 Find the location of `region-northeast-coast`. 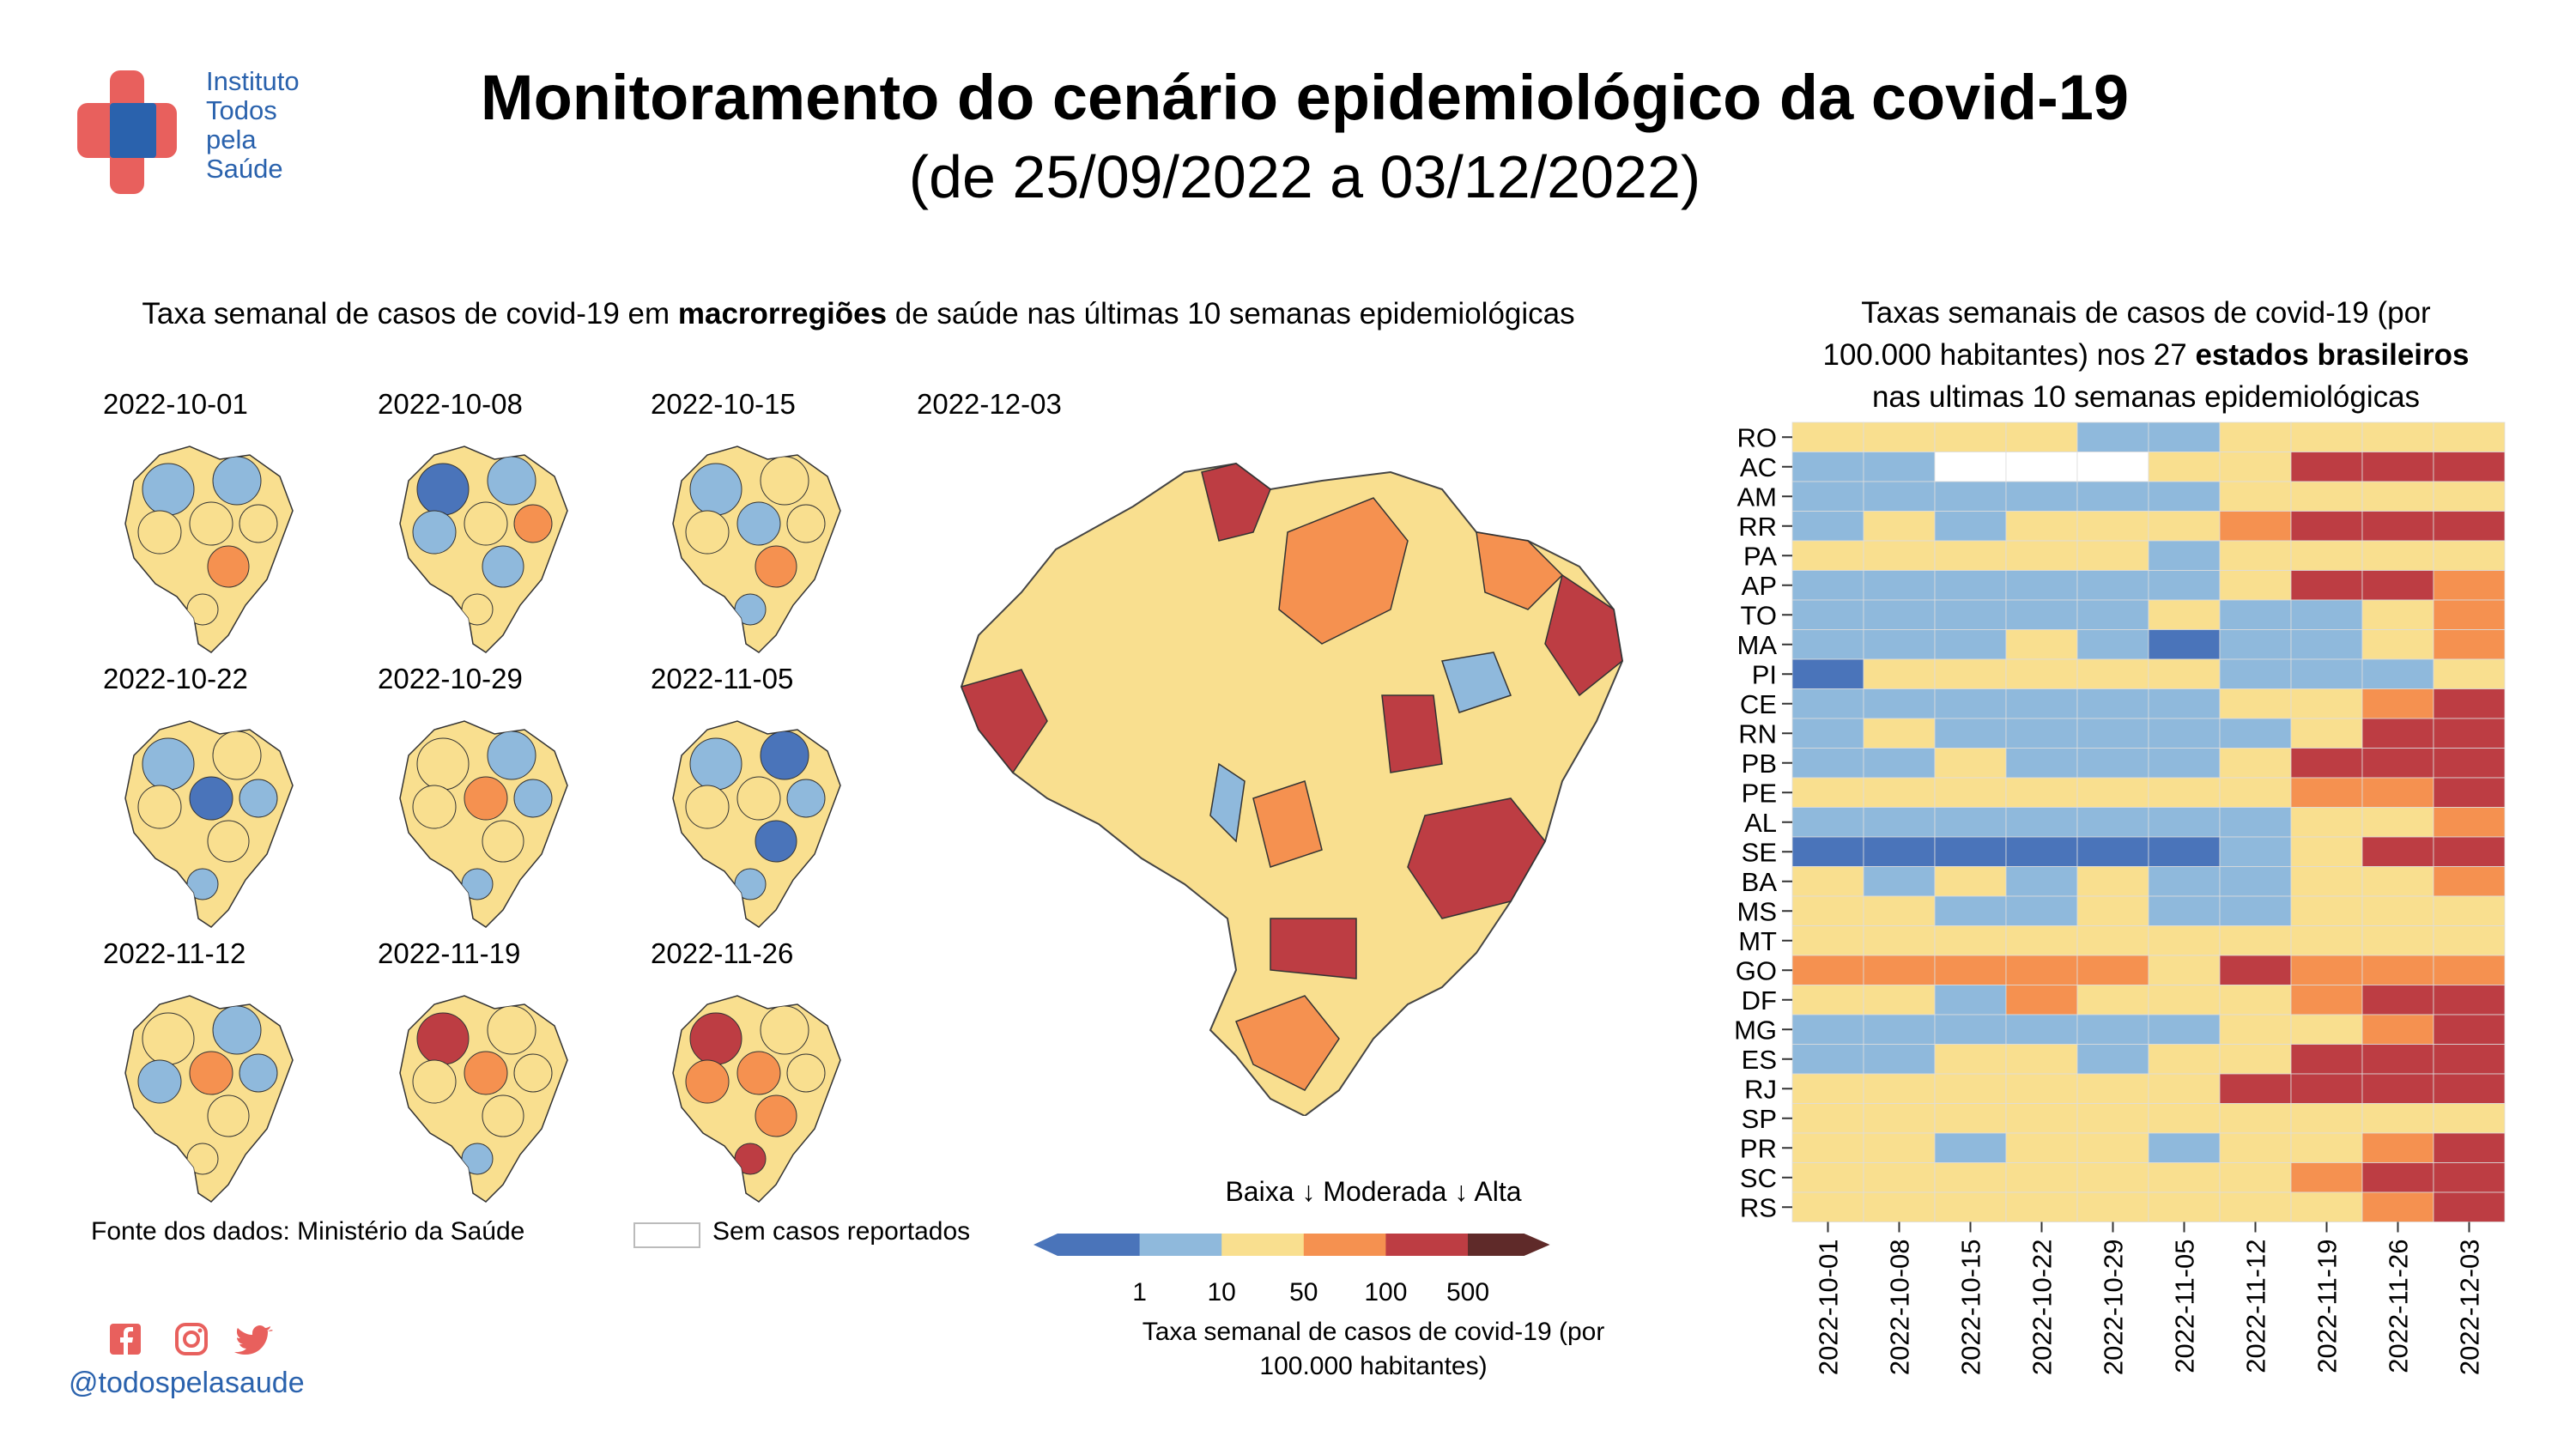

region-northeast-coast is located at coordinates (1583, 635).